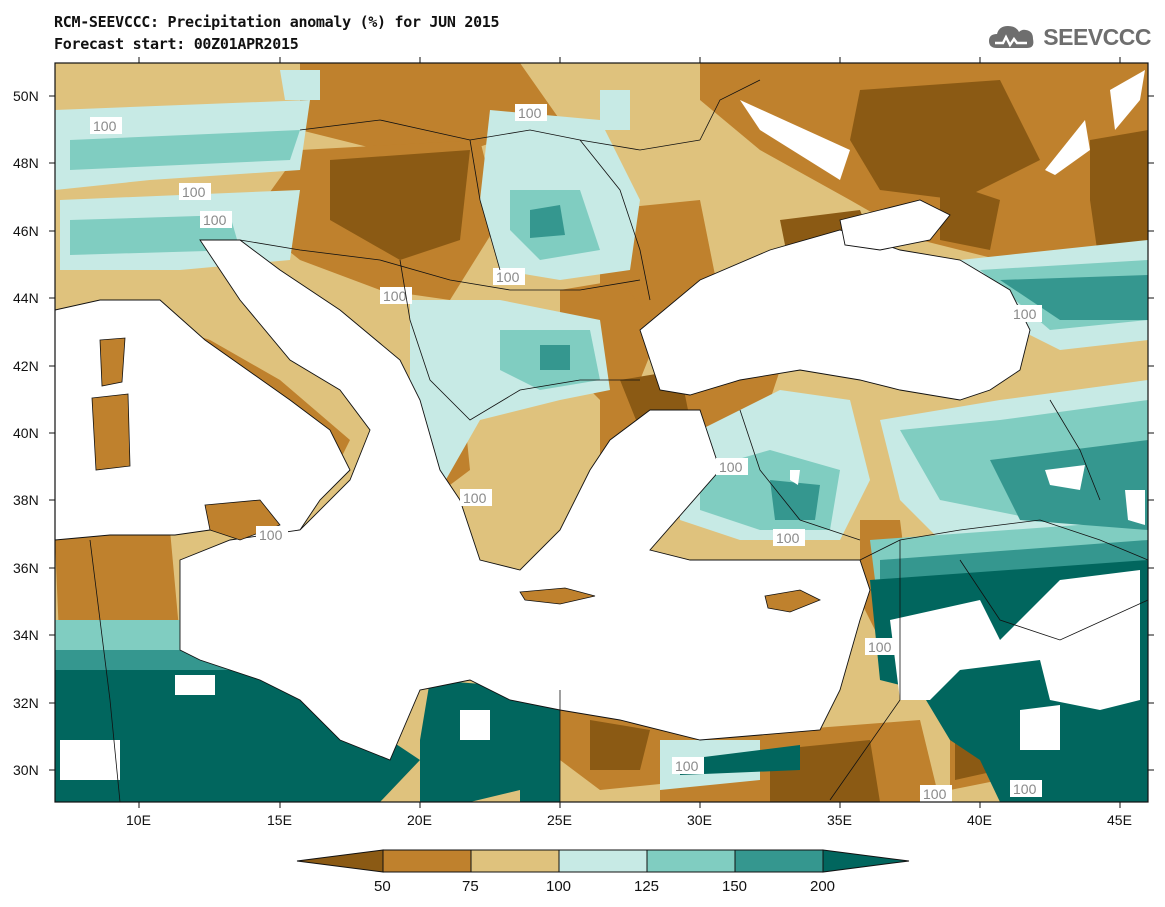  What do you see at coordinates (1097, 36) in the screenshot?
I see `logo-text: SEEVCCC` at bounding box center [1097, 36].